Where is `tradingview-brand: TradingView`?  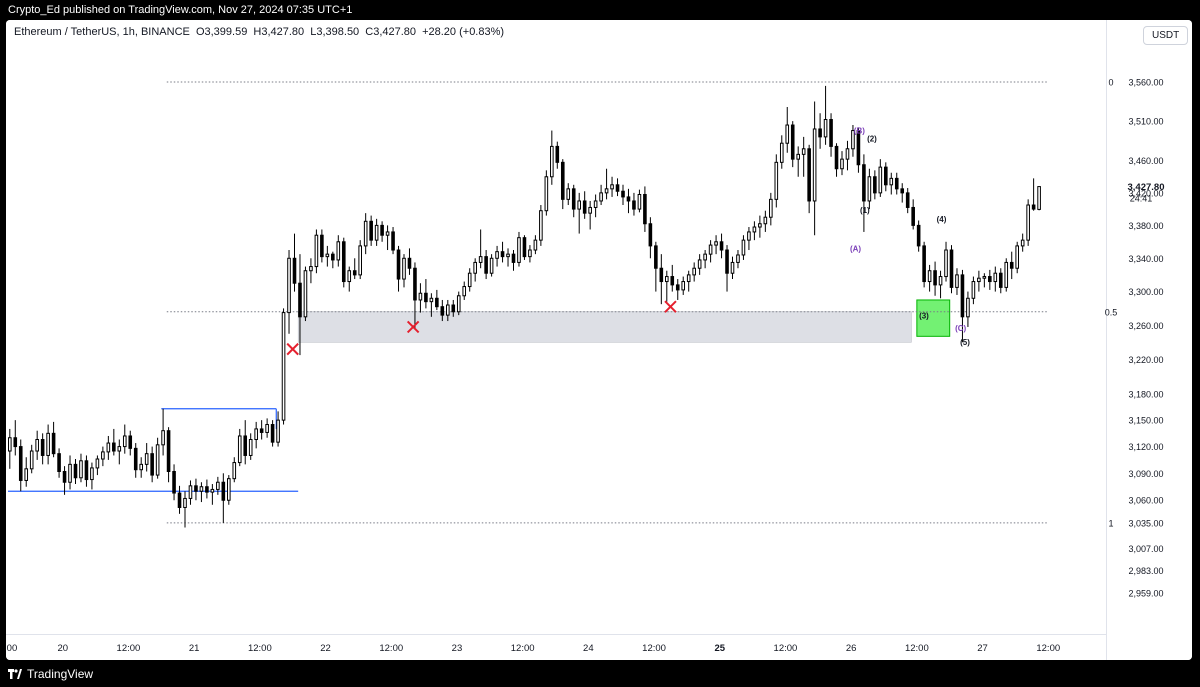 tradingview-brand: TradingView is located at coordinates (50, 674).